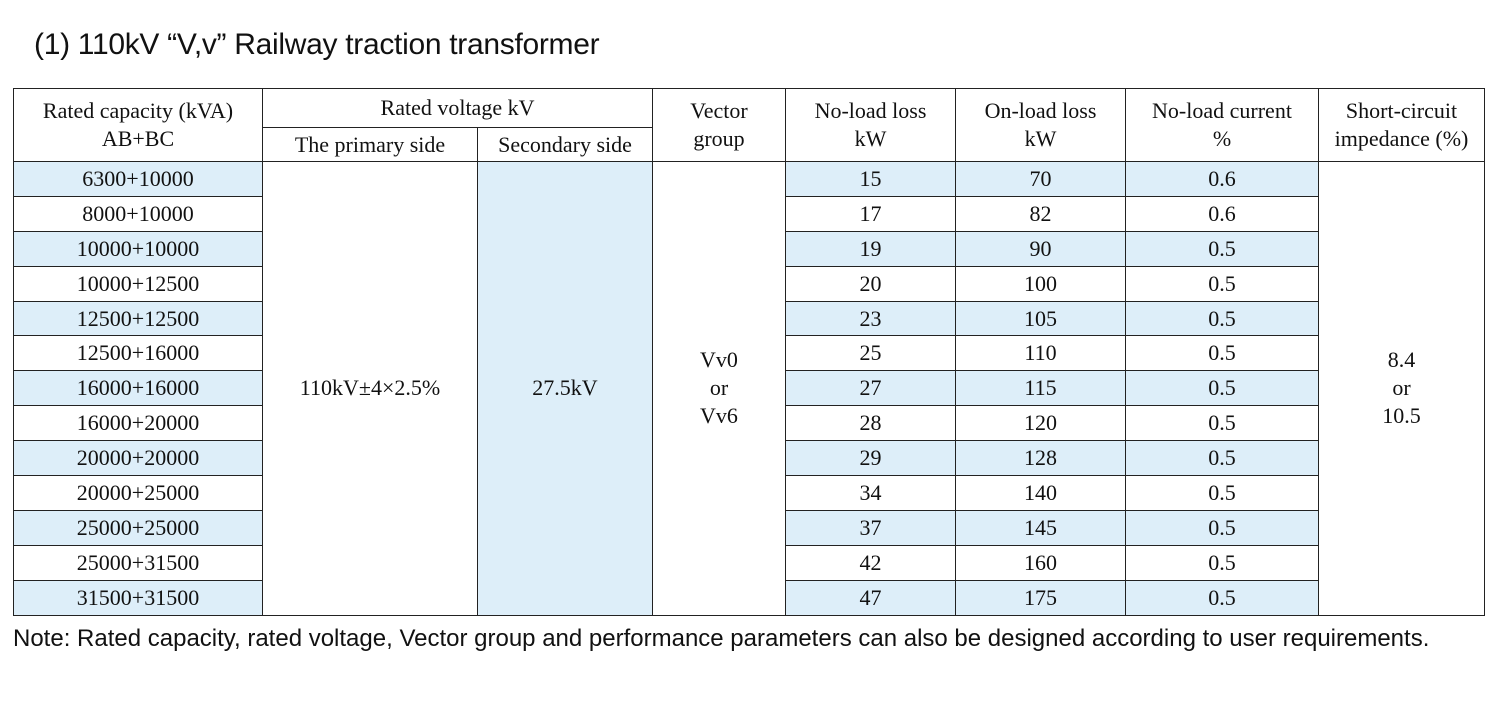  What do you see at coordinates (138, 318) in the screenshot?
I see `cell-rated-capacity: 12500+12500` at bounding box center [138, 318].